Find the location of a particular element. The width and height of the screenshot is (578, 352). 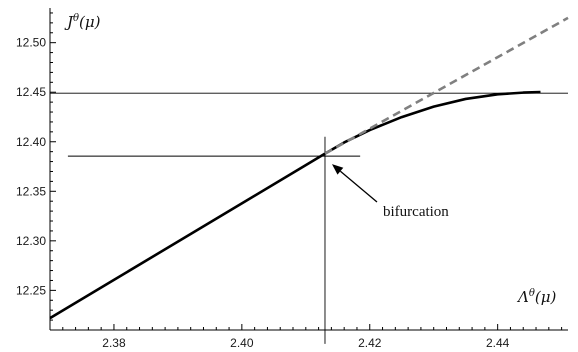

y-axis-title: Jθ(μ) is located at coordinates (82, 22).